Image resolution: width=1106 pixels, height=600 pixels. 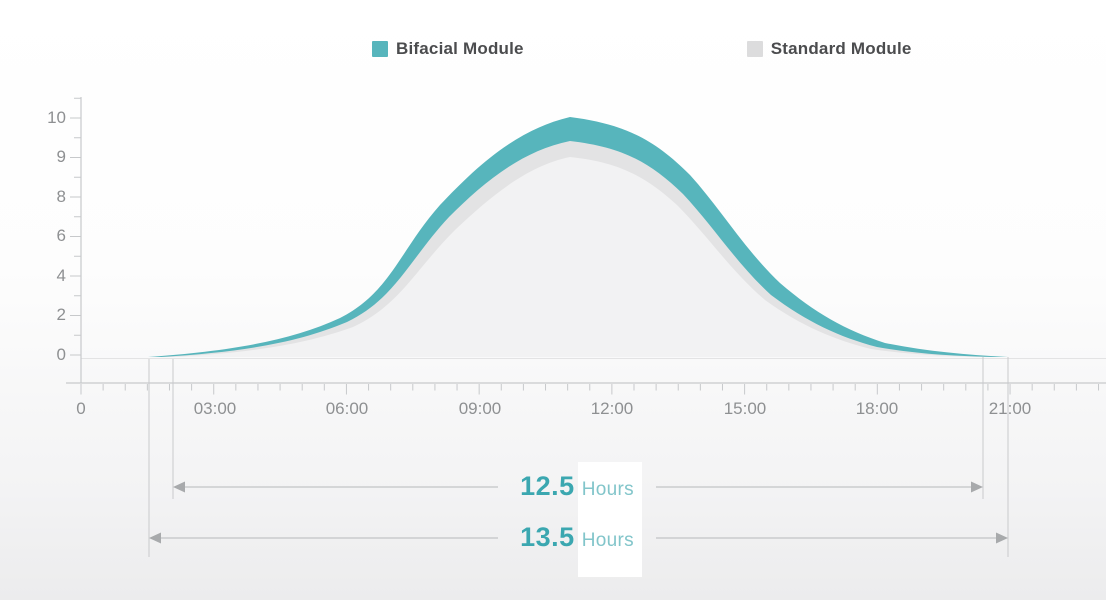 What do you see at coordinates (61, 275) in the screenshot?
I see `y-tick-label: 4` at bounding box center [61, 275].